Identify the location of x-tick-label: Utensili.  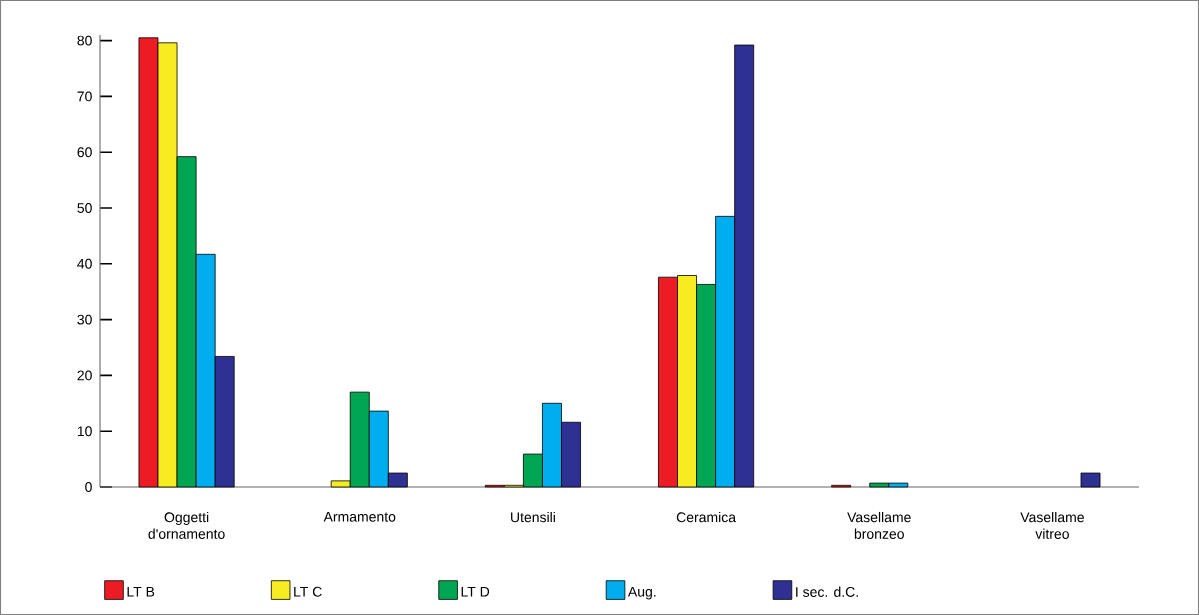
(533, 517).